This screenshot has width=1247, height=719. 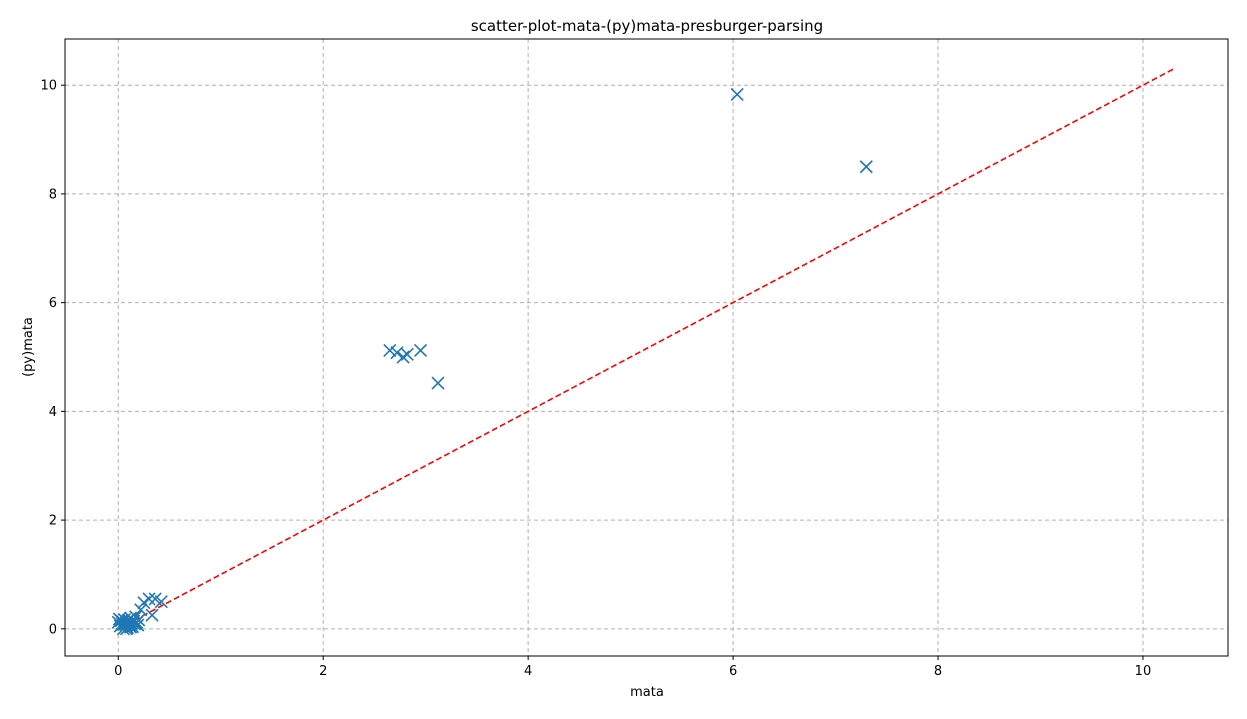 What do you see at coordinates (53, 629) in the screenshot?
I see `y-tick-label: 0` at bounding box center [53, 629].